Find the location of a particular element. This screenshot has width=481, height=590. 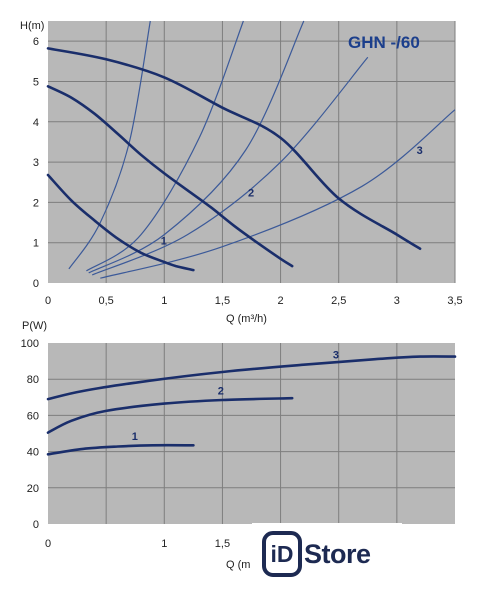

power-chart-y-ticks: 0 20 40 60 80 100 is located at coordinates (30, 434).